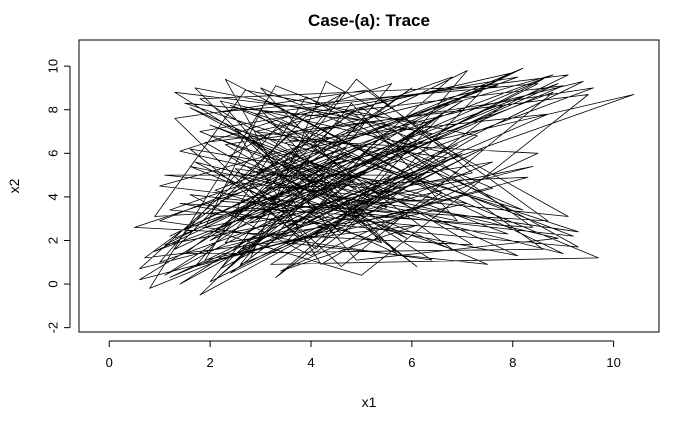  Describe the element at coordinates (53, 196) in the screenshot. I see `y-tick-label: 4` at that location.